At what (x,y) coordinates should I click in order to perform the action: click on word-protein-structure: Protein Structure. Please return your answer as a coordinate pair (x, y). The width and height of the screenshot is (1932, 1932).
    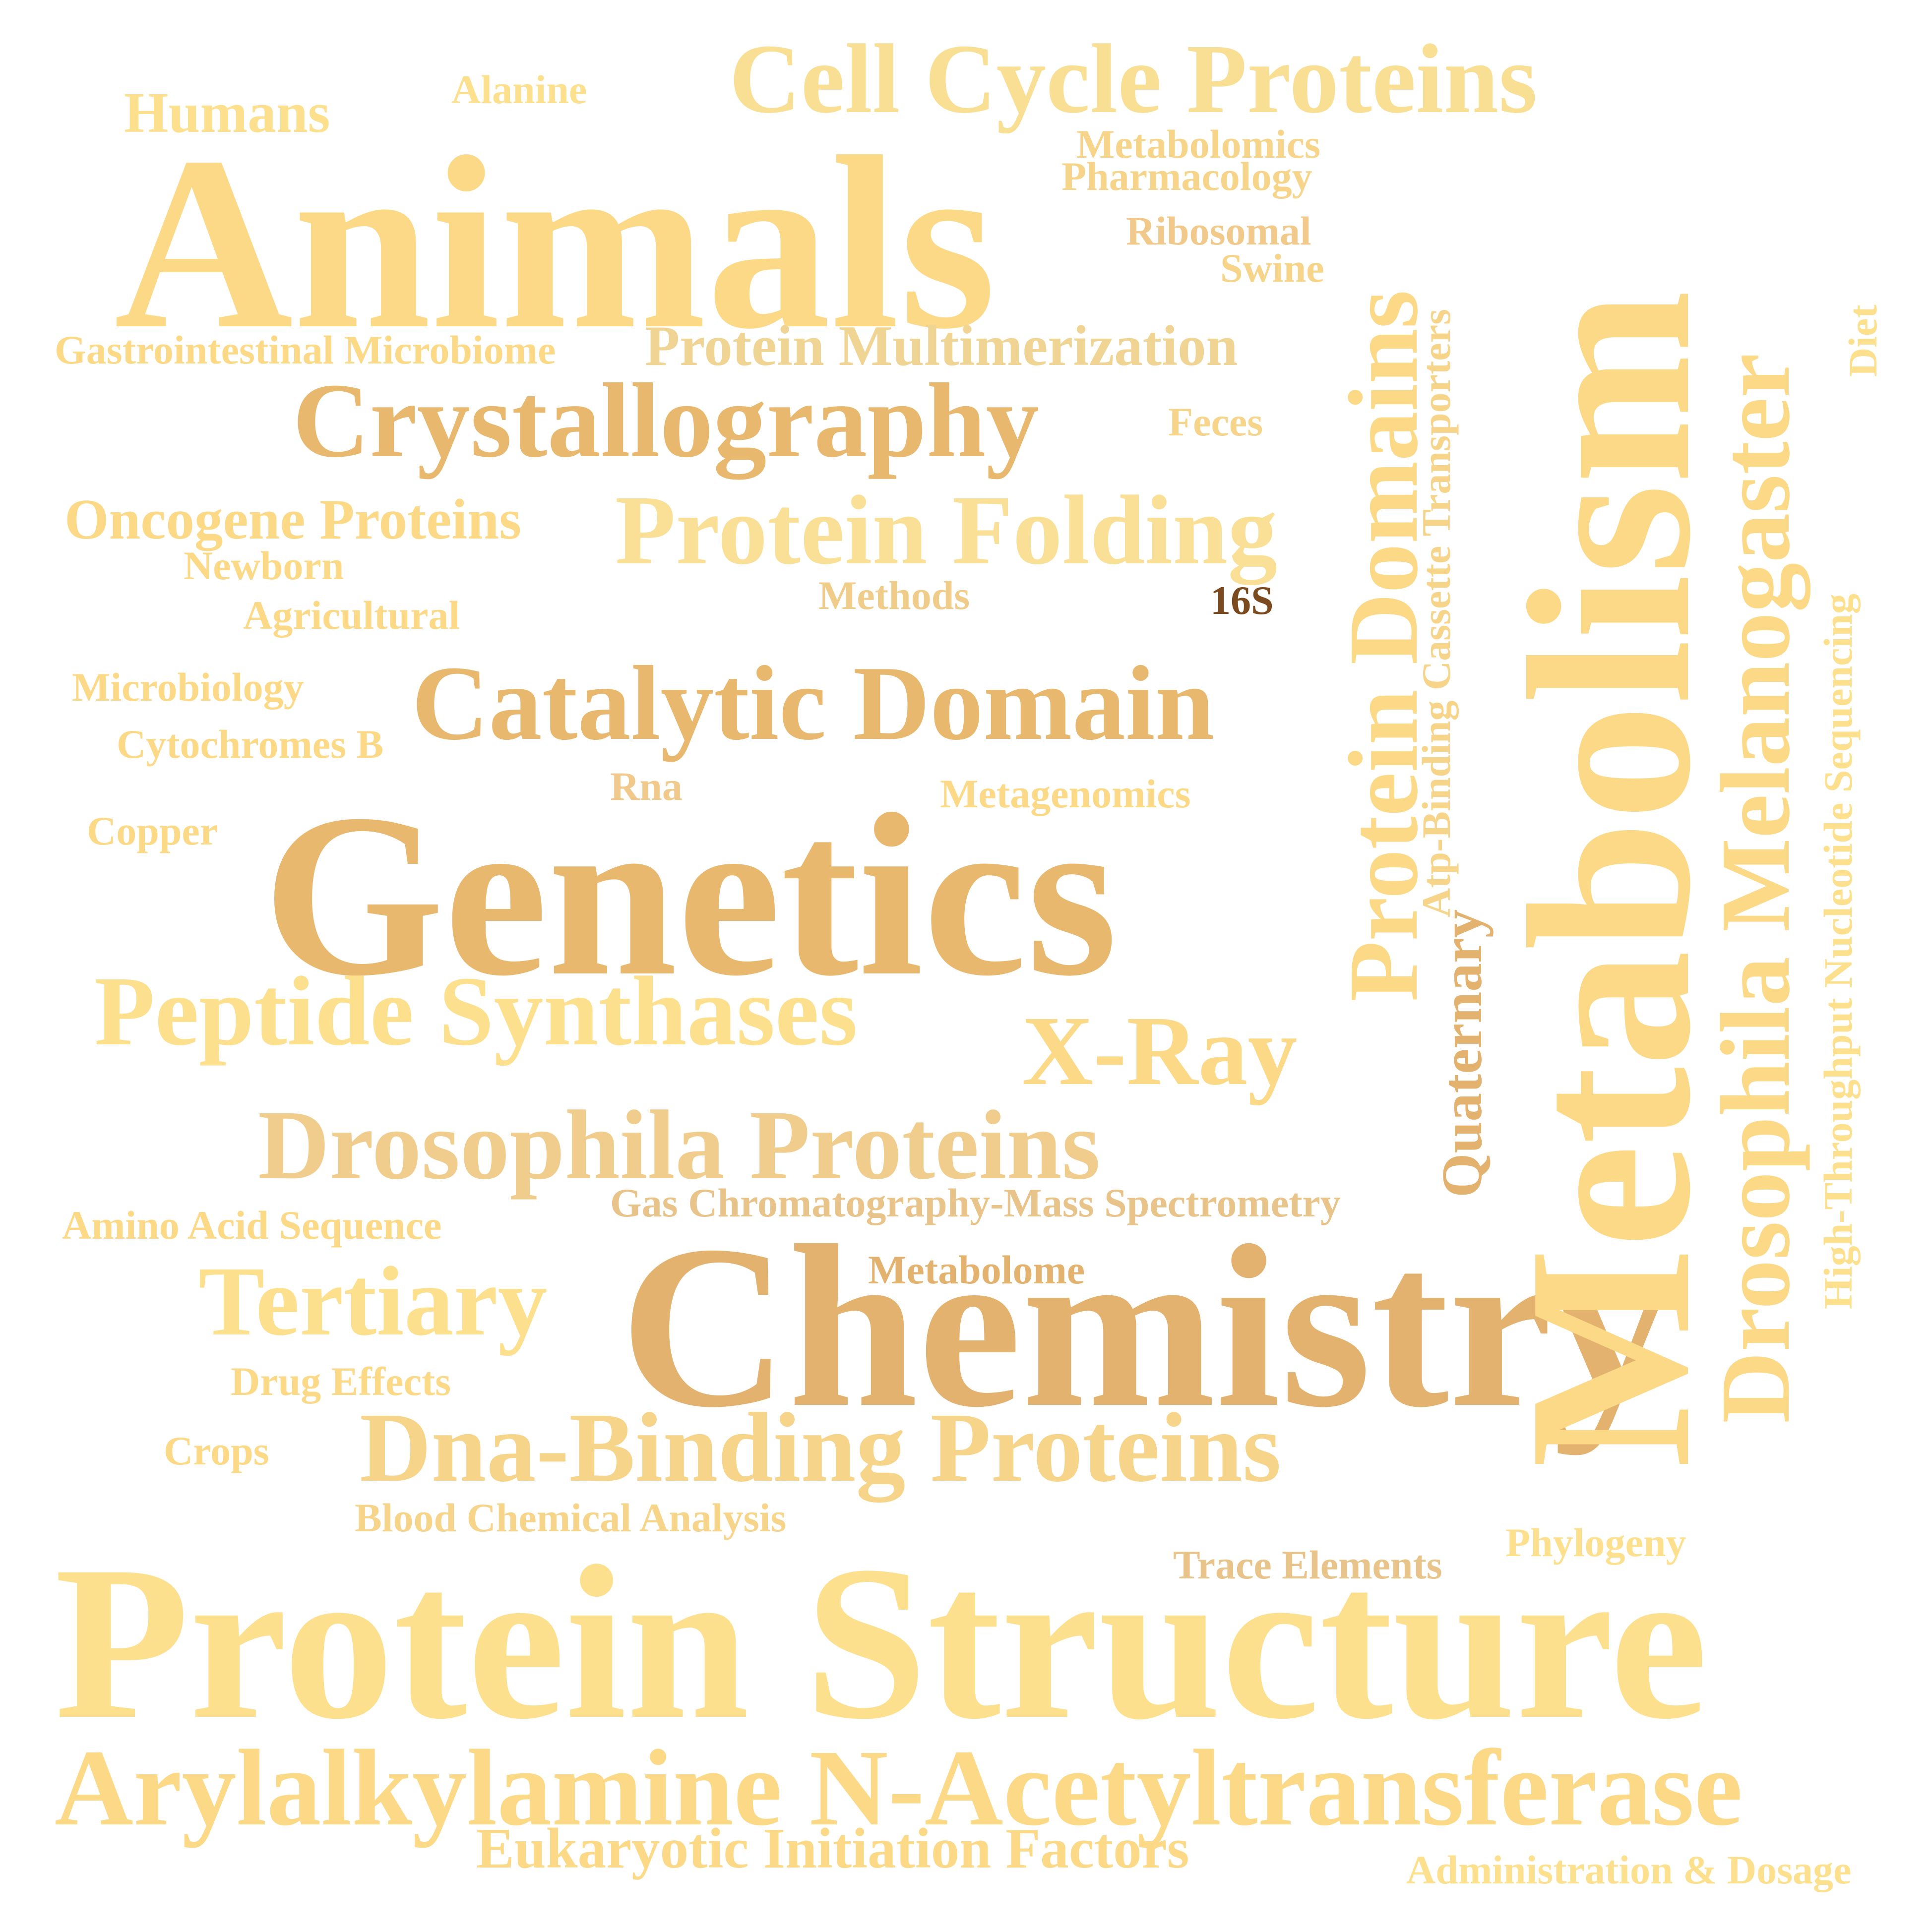
    Looking at the image, I should click on (881, 1642).